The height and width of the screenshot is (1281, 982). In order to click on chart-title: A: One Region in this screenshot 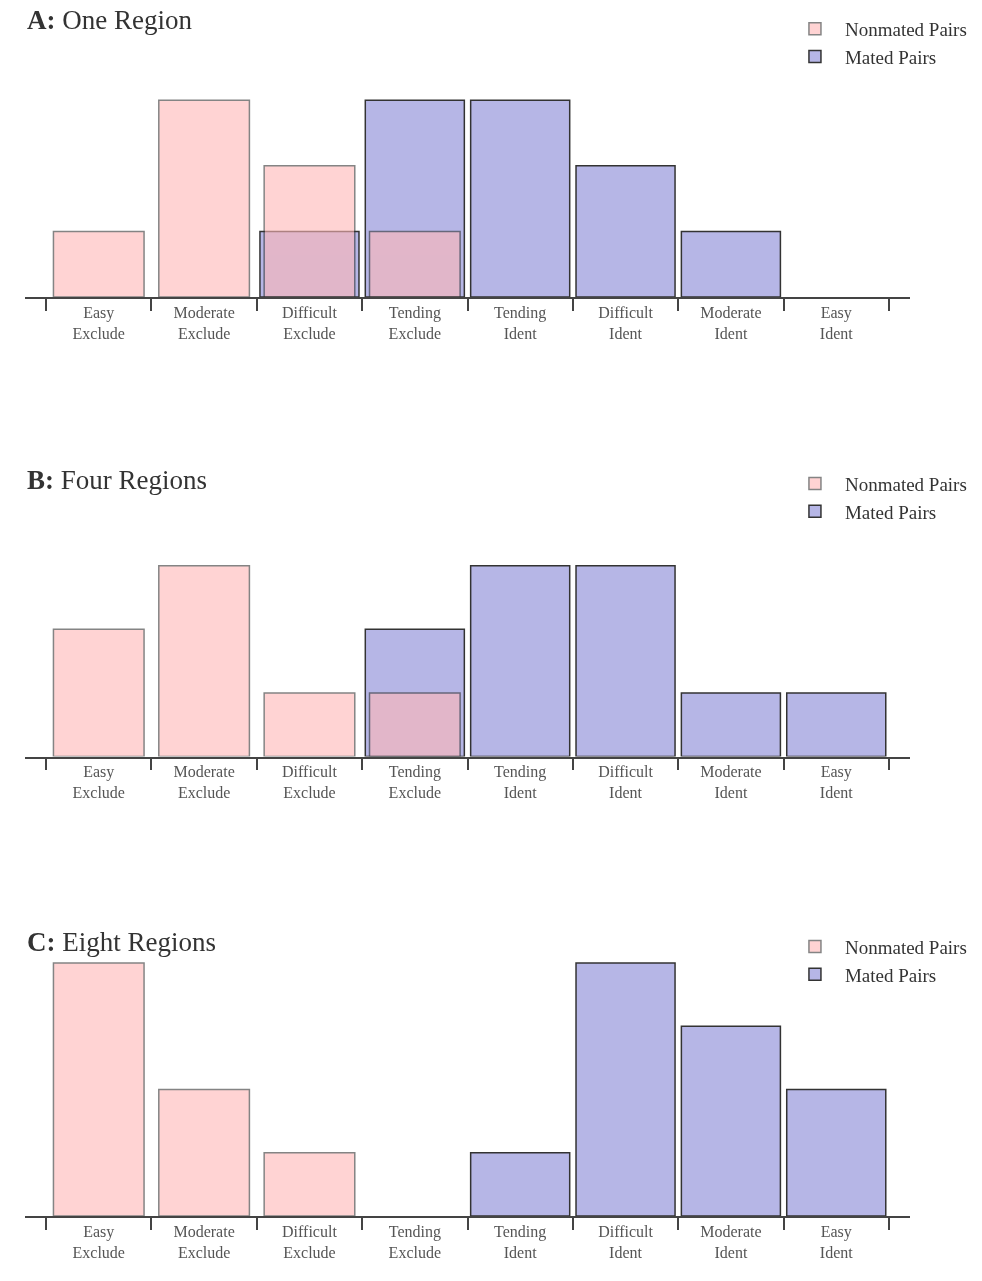, I will do `click(110, 20)`.